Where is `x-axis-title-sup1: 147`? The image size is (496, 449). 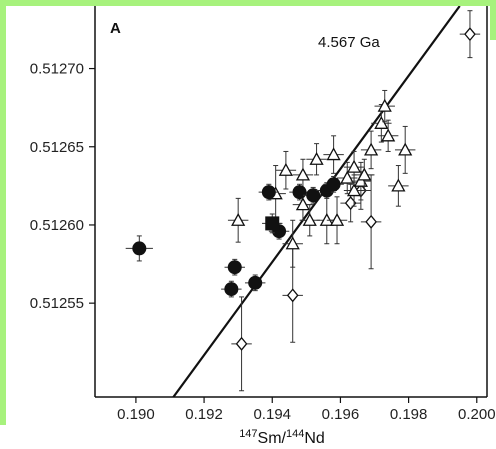
x-axis-title-sup1: 147 is located at coordinates (248, 434).